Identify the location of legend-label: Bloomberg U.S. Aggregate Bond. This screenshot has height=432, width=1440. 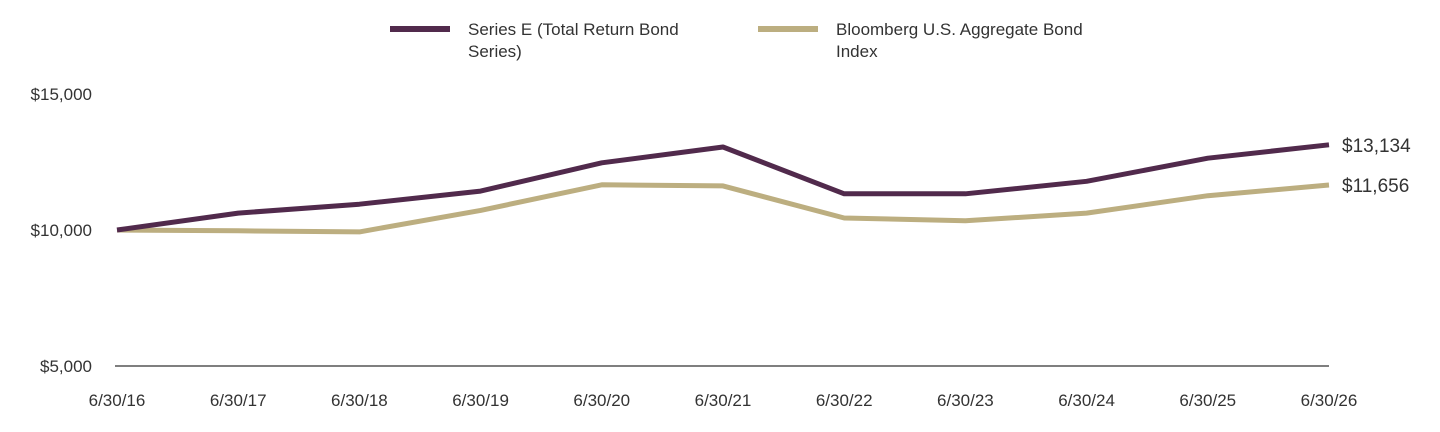
(959, 29).